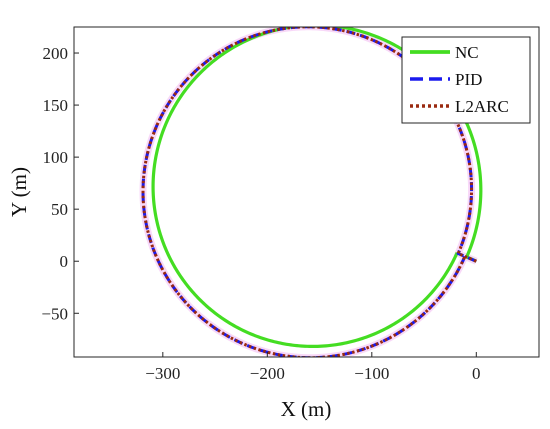 The width and height of the screenshot is (550, 429). I want to click on legend-label-pid: PID, so click(468, 79).